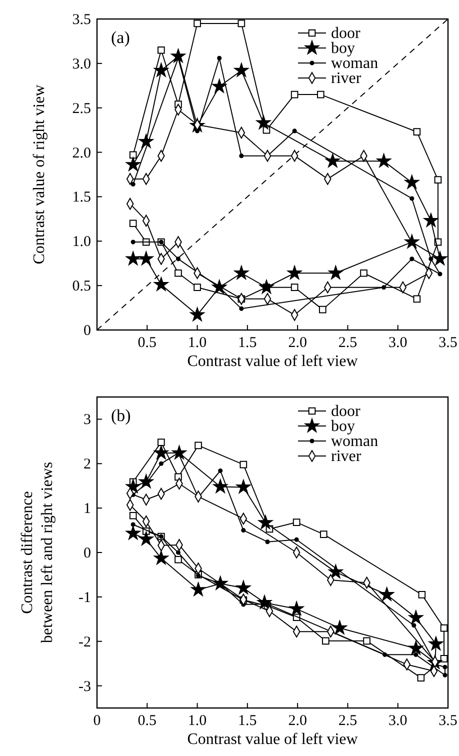 Image resolution: width=459 pixels, height=756 pixels. I want to click on y-tick-label: 3.5, so click(81, 20).